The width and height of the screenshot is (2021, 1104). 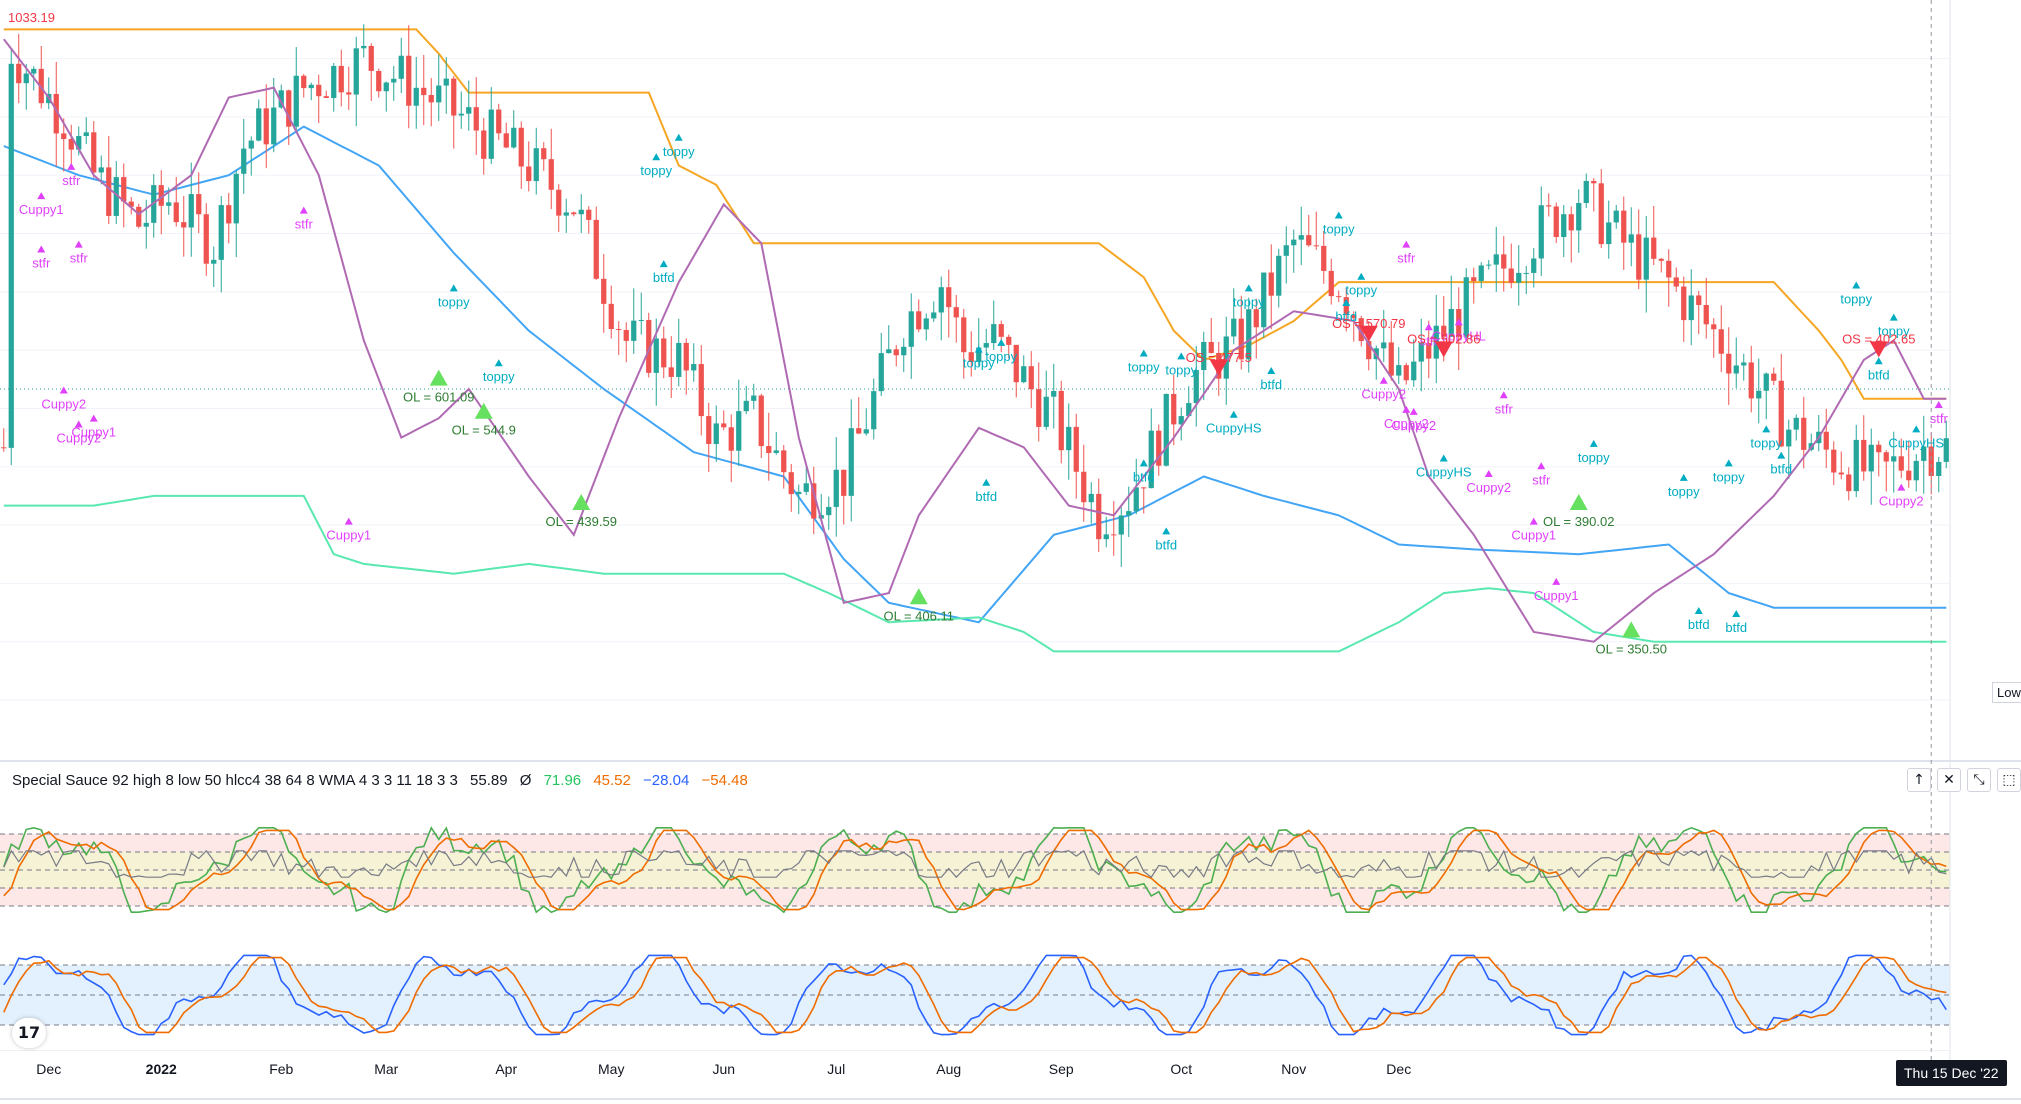 I want to click on pane-controls: ↑ ✕ ⤡ ⬚, so click(x=1964, y=780).